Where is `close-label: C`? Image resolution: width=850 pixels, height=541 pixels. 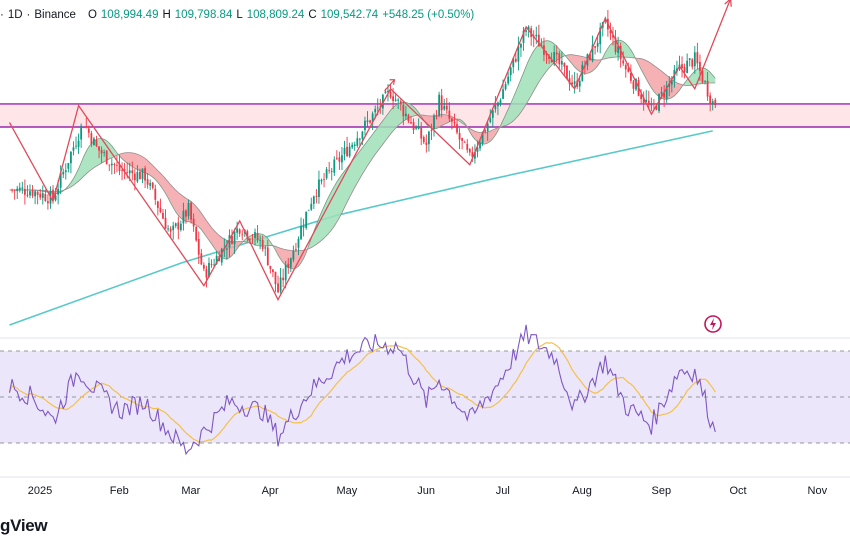
close-label: C is located at coordinates (312, 15).